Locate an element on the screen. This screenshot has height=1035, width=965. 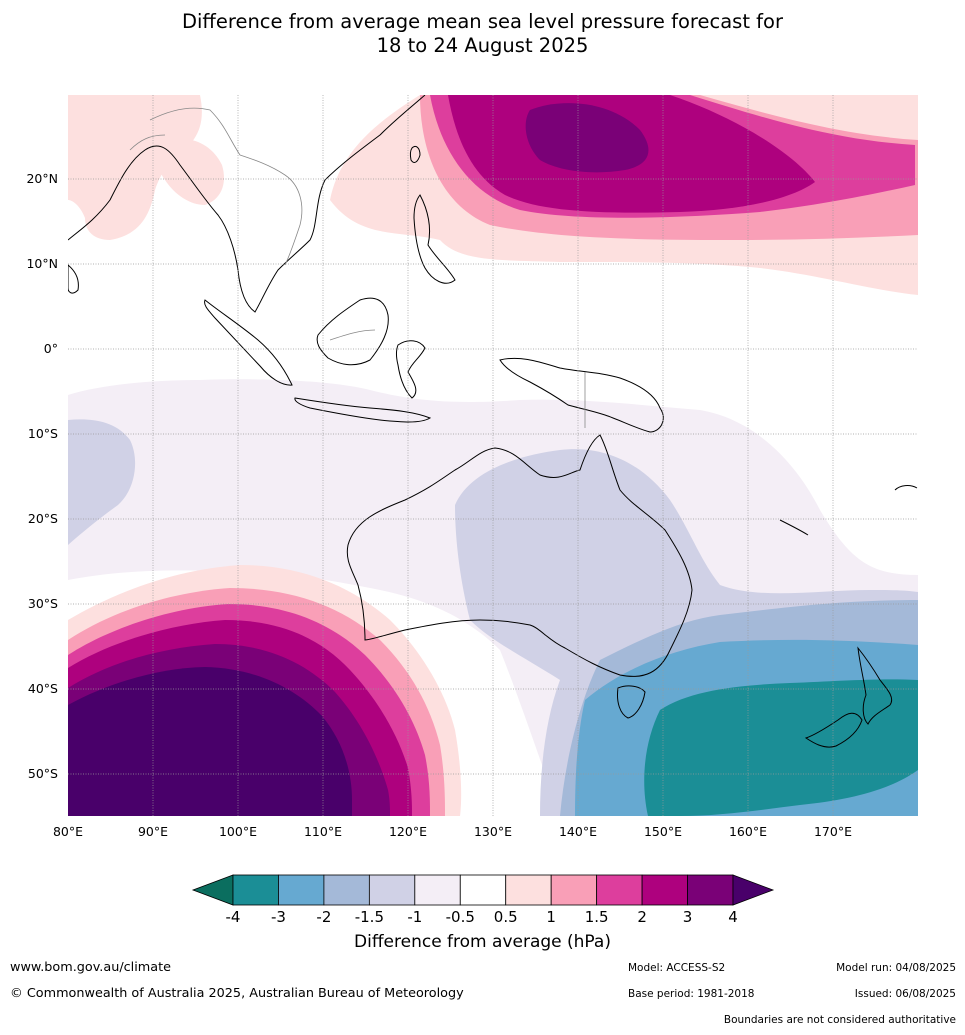
lon-label-110e: 110°E is located at coordinates (323, 831).